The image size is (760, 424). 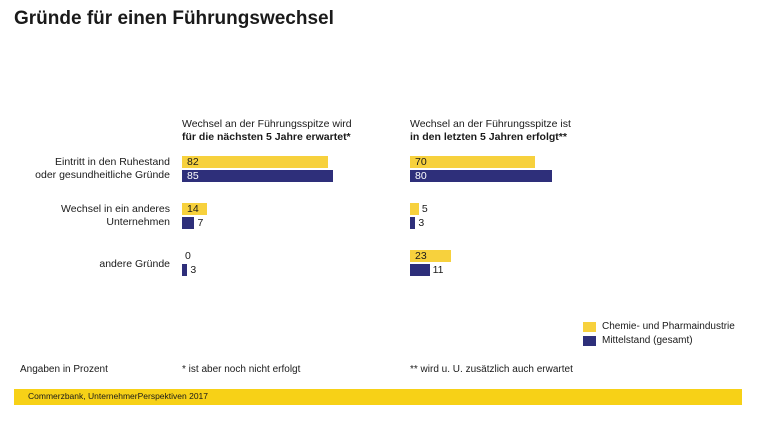 I want to click on bar-p2-mittelstand-c1, so click(x=481, y=176).